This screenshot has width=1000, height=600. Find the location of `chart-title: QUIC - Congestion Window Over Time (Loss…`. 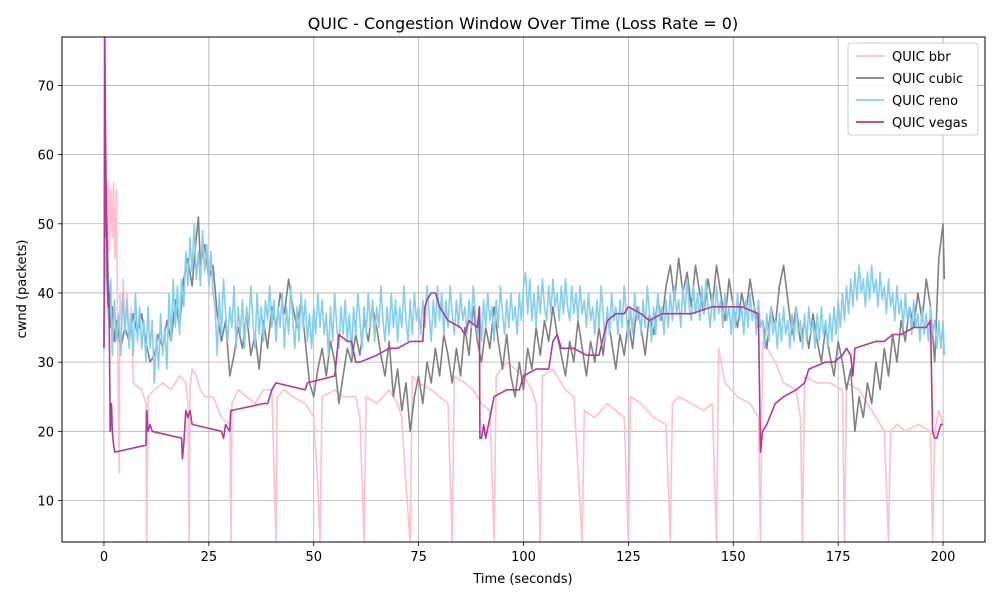

chart-title: QUIC - Congestion Window Over Time (Loss… is located at coordinates (523, 23).